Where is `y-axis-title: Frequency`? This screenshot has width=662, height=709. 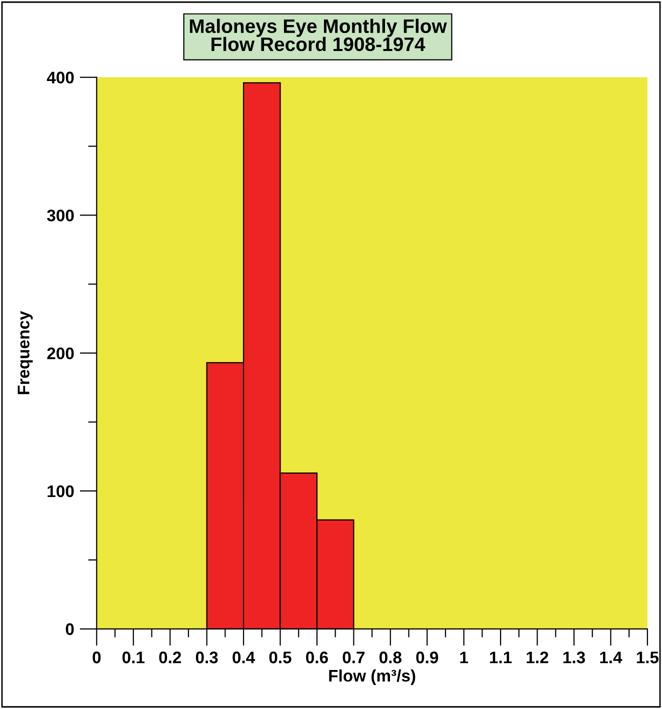
y-axis-title: Frequency is located at coordinates (25, 352).